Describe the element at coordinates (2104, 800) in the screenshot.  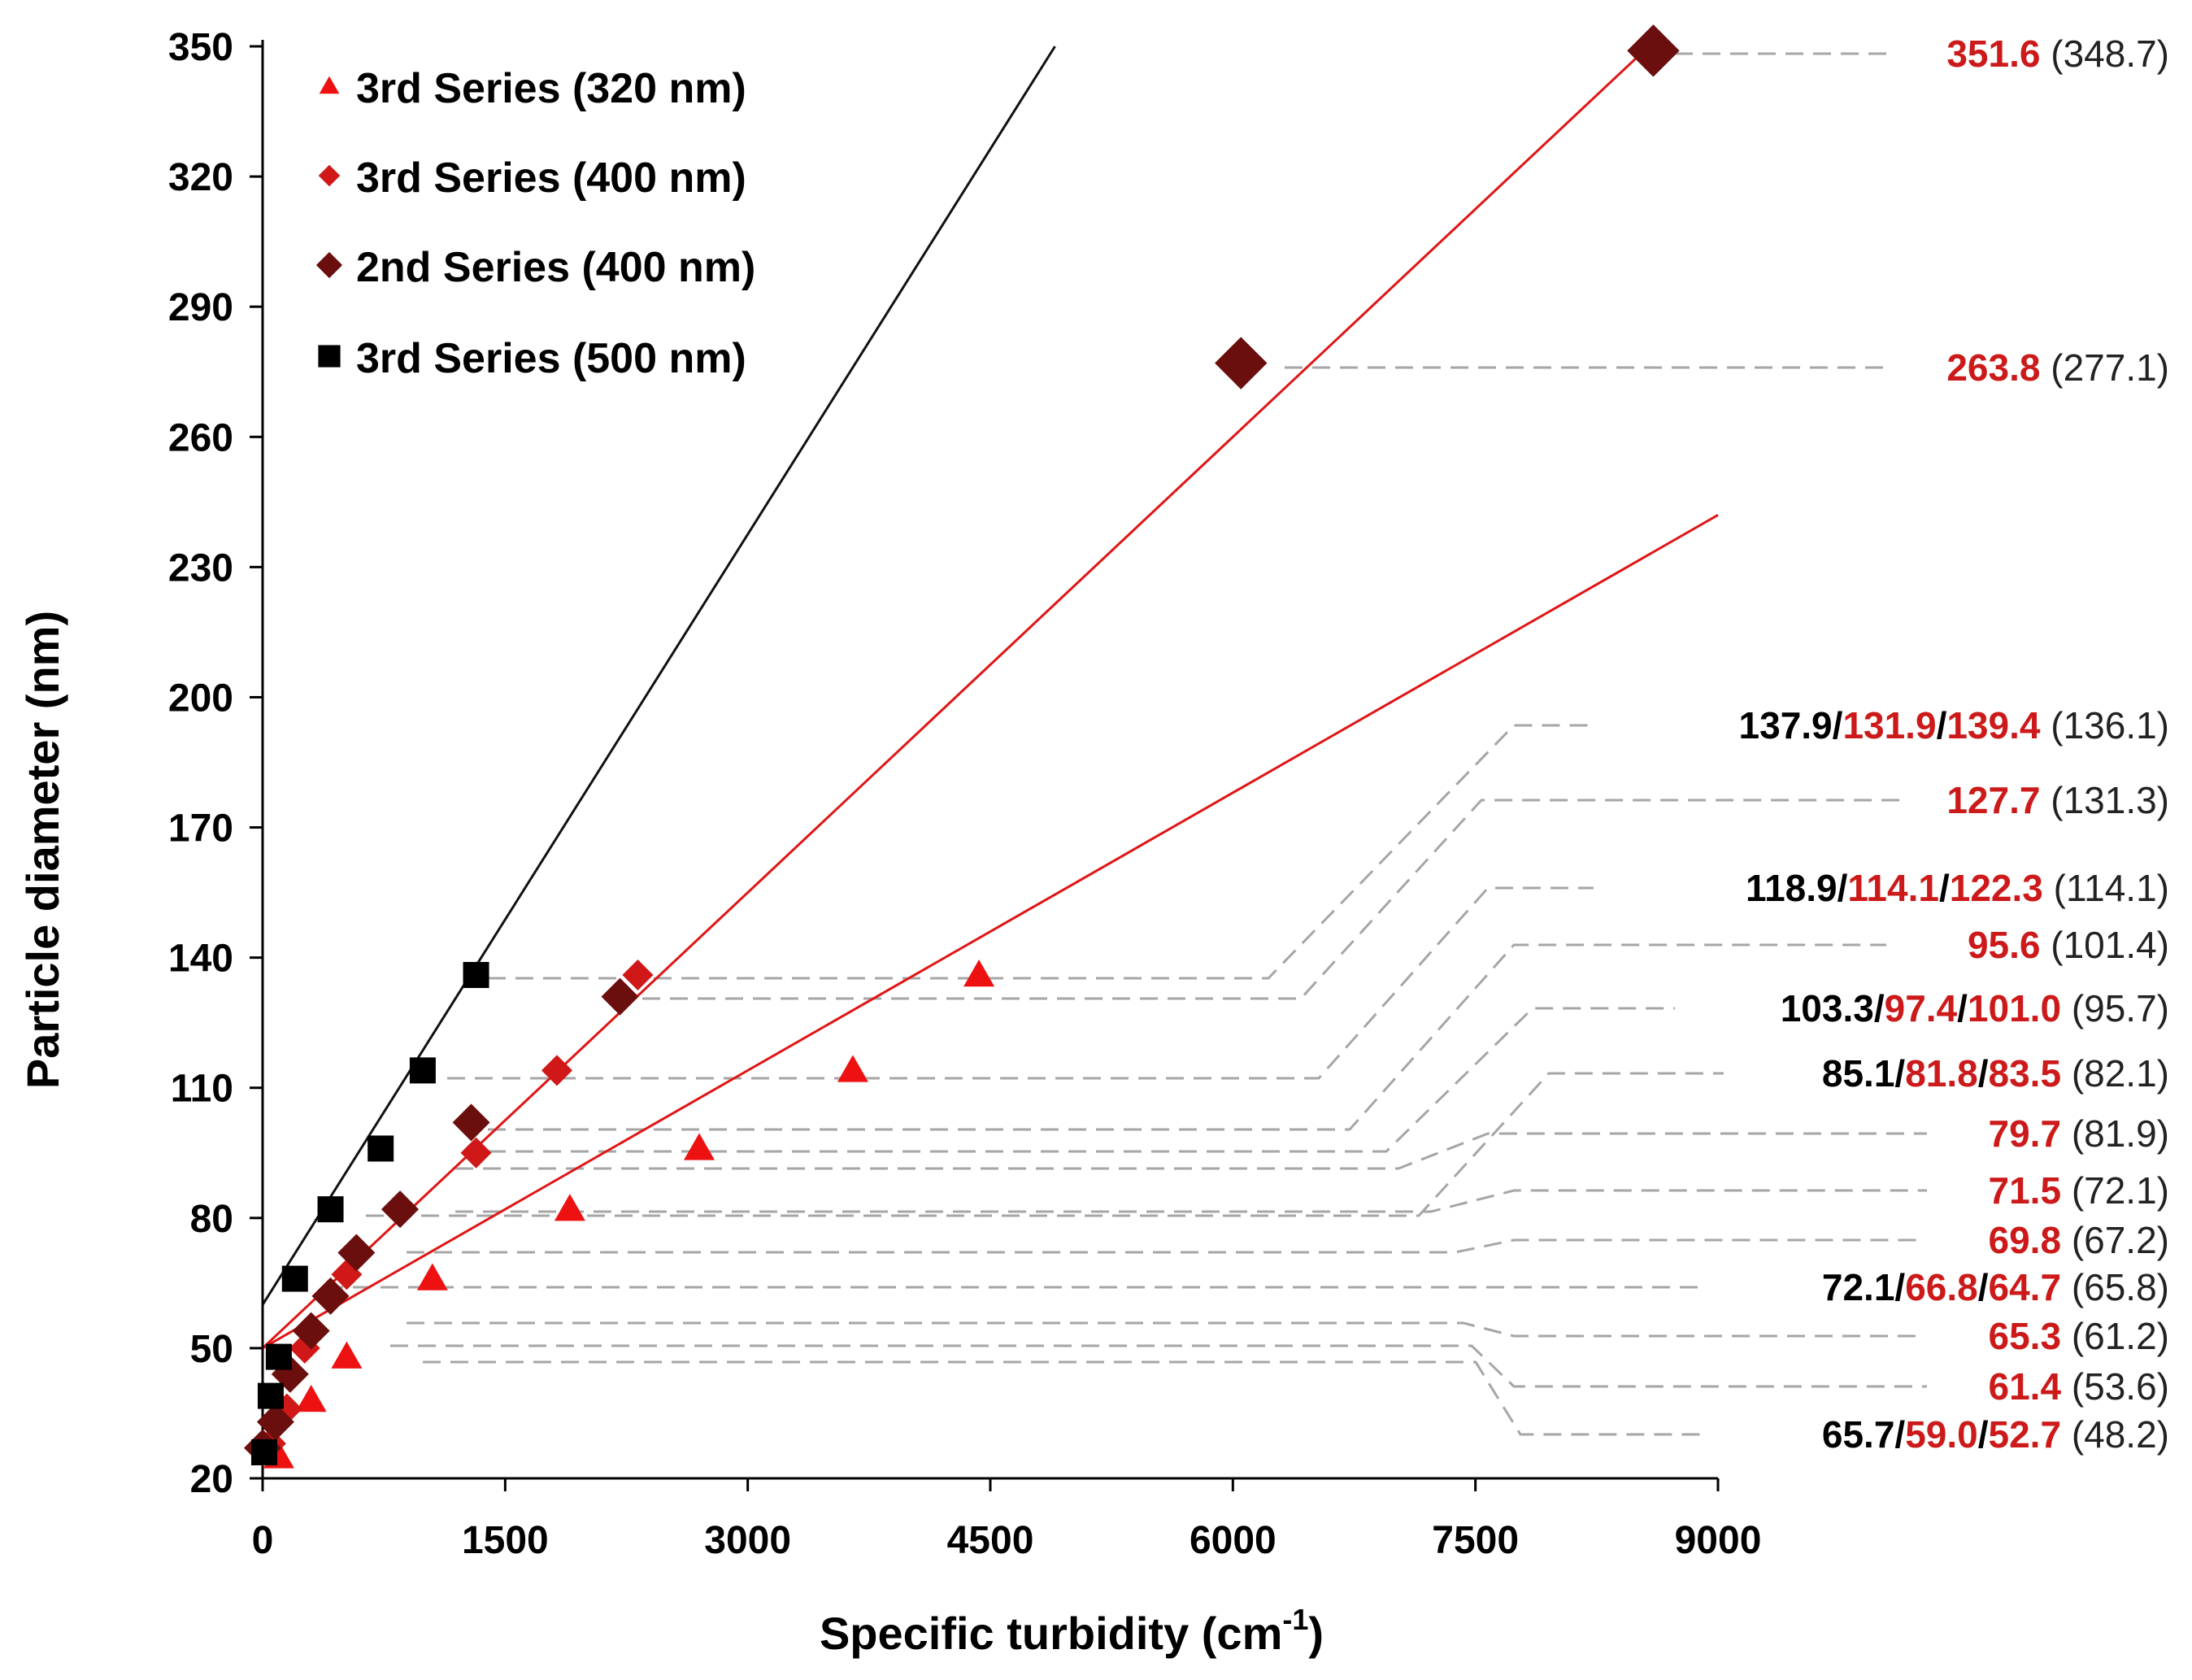
I see `annotation-paren-value: (131.3)` at that location.